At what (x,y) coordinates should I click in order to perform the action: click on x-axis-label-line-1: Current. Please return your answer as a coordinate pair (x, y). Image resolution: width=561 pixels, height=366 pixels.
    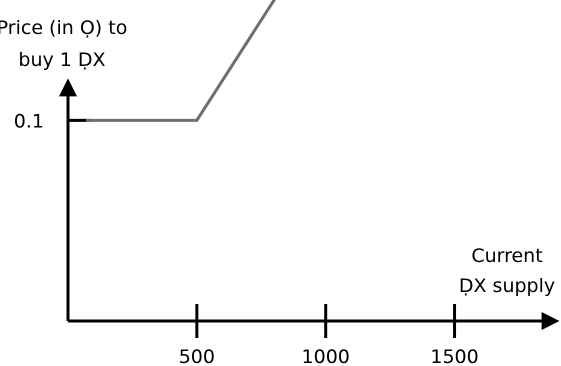
    Looking at the image, I should click on (506, 256).